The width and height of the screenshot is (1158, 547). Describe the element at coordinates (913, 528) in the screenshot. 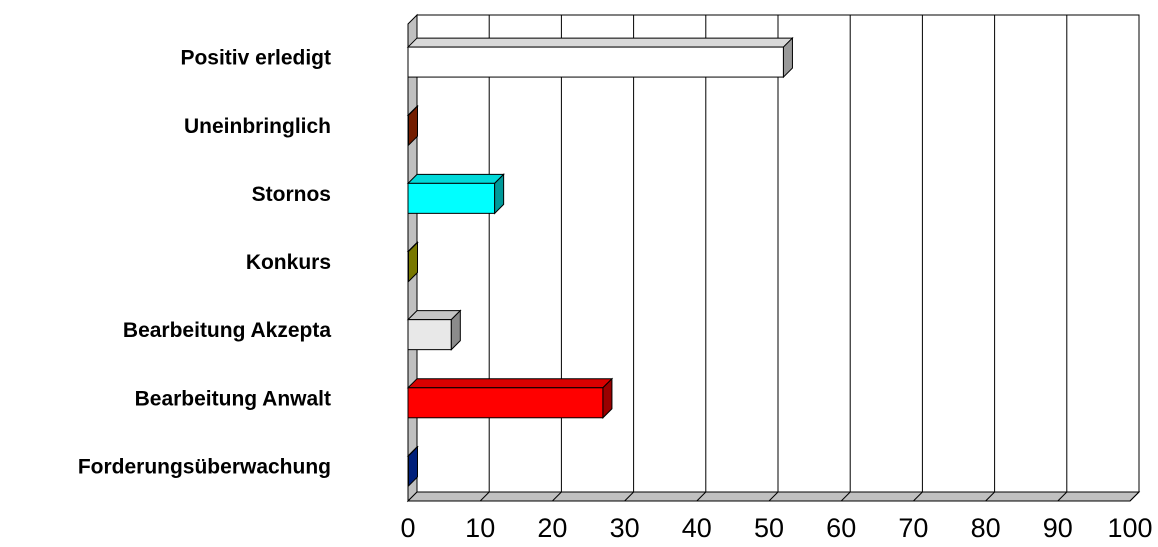

I see `x-tick-label: 70` at that location.